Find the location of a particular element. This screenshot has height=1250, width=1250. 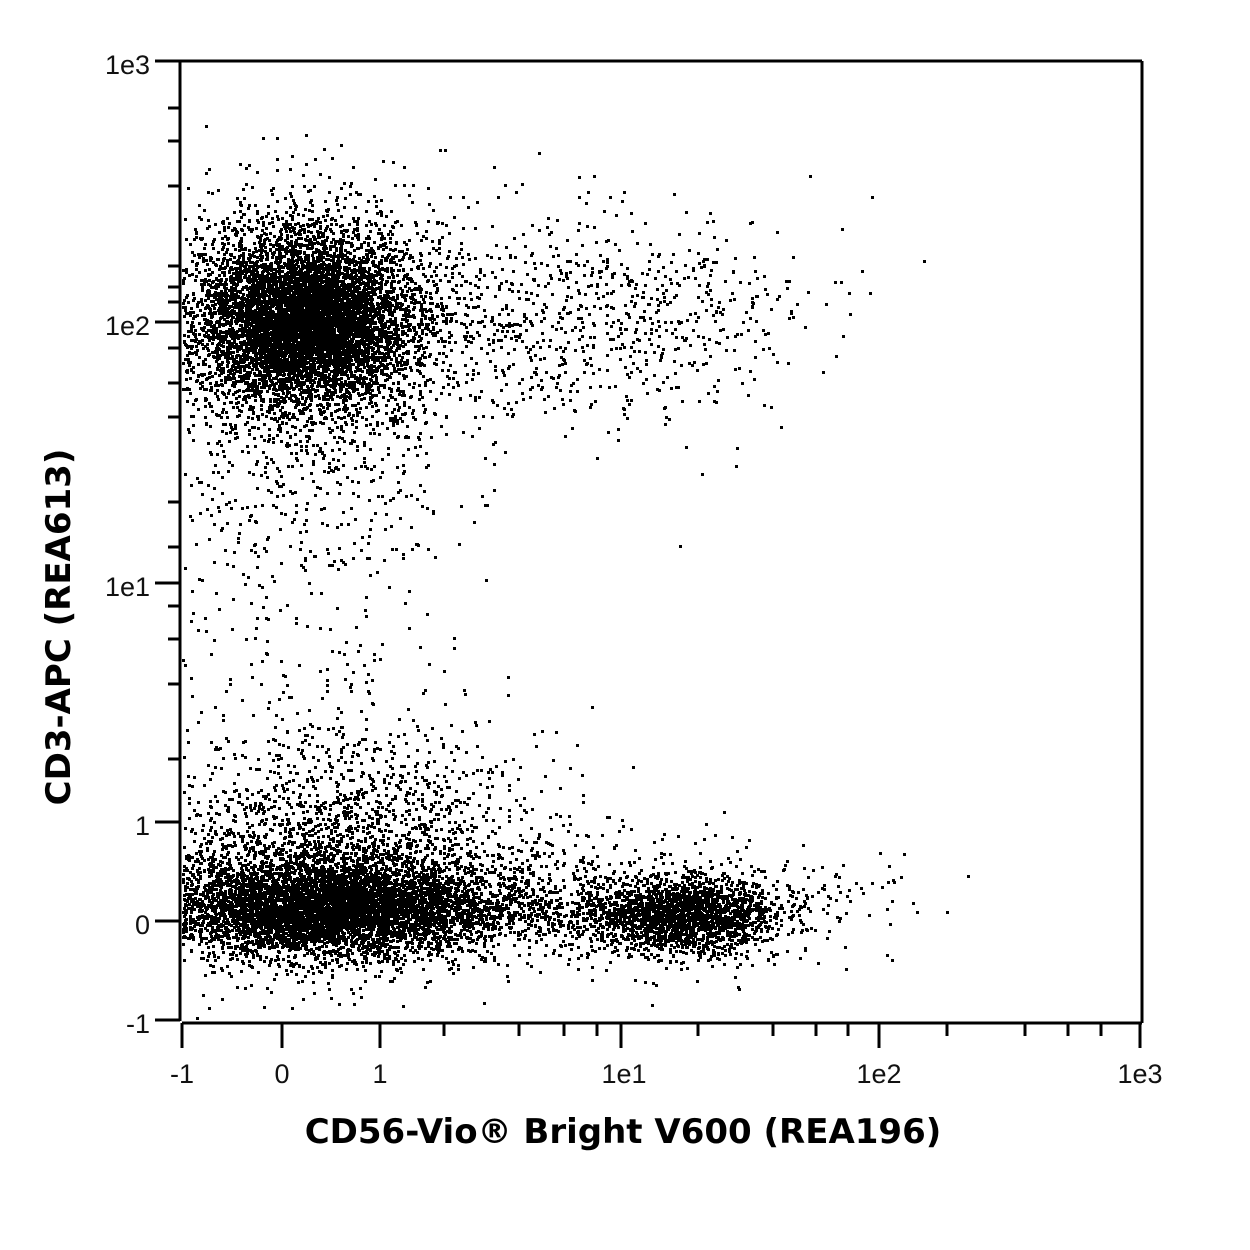

y-tick-labels: 1e3 1e2 1e1 1 0 -1 is located at coordinates (127, 544).